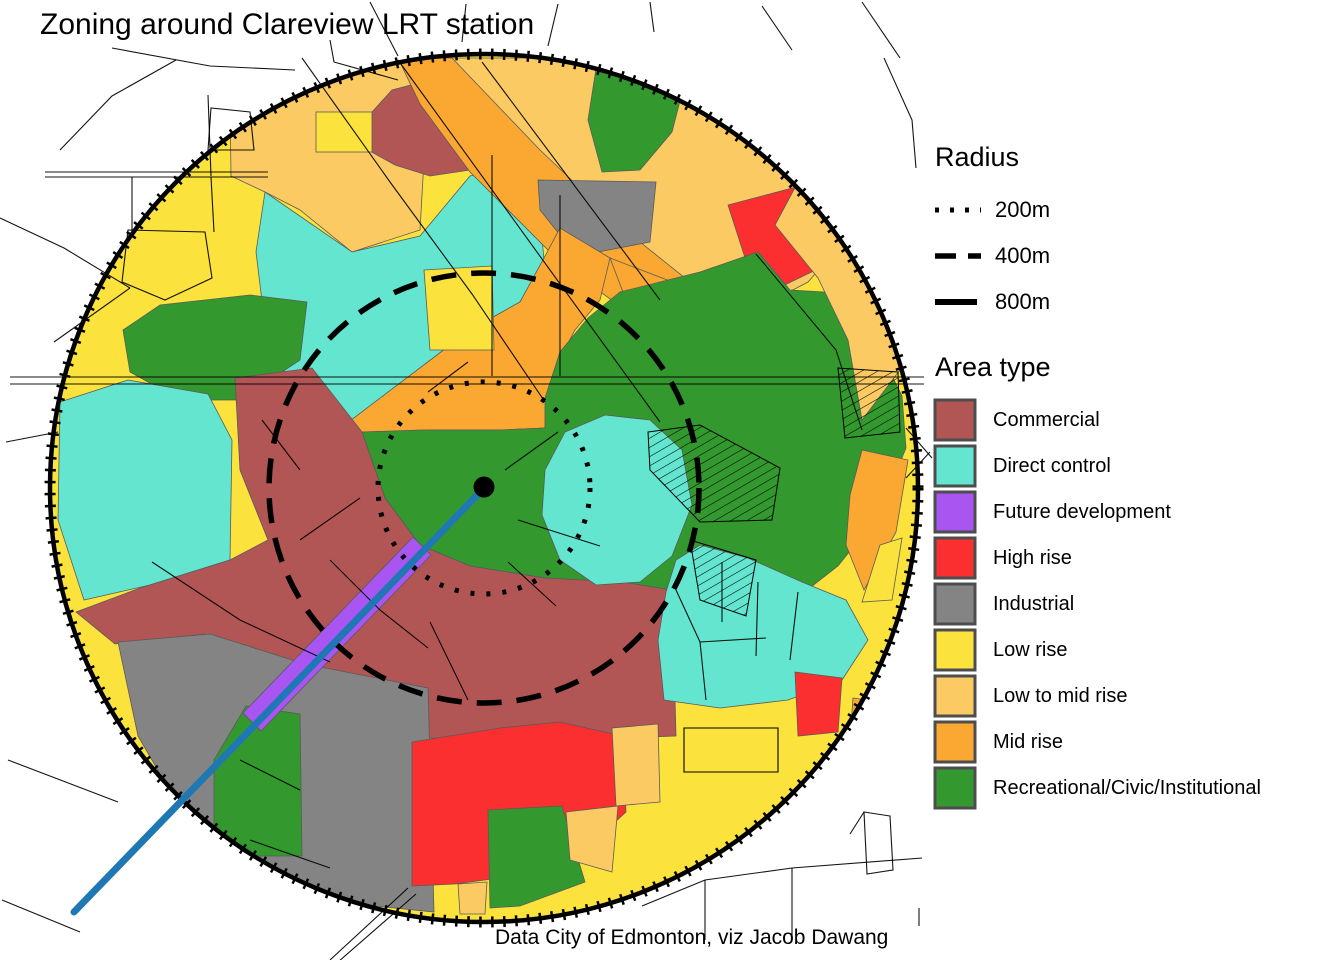  What do you see at coordinates (1023, 301) in the screenshot?
I see `radius-label: 800m` at bounding box center [1023, 301].